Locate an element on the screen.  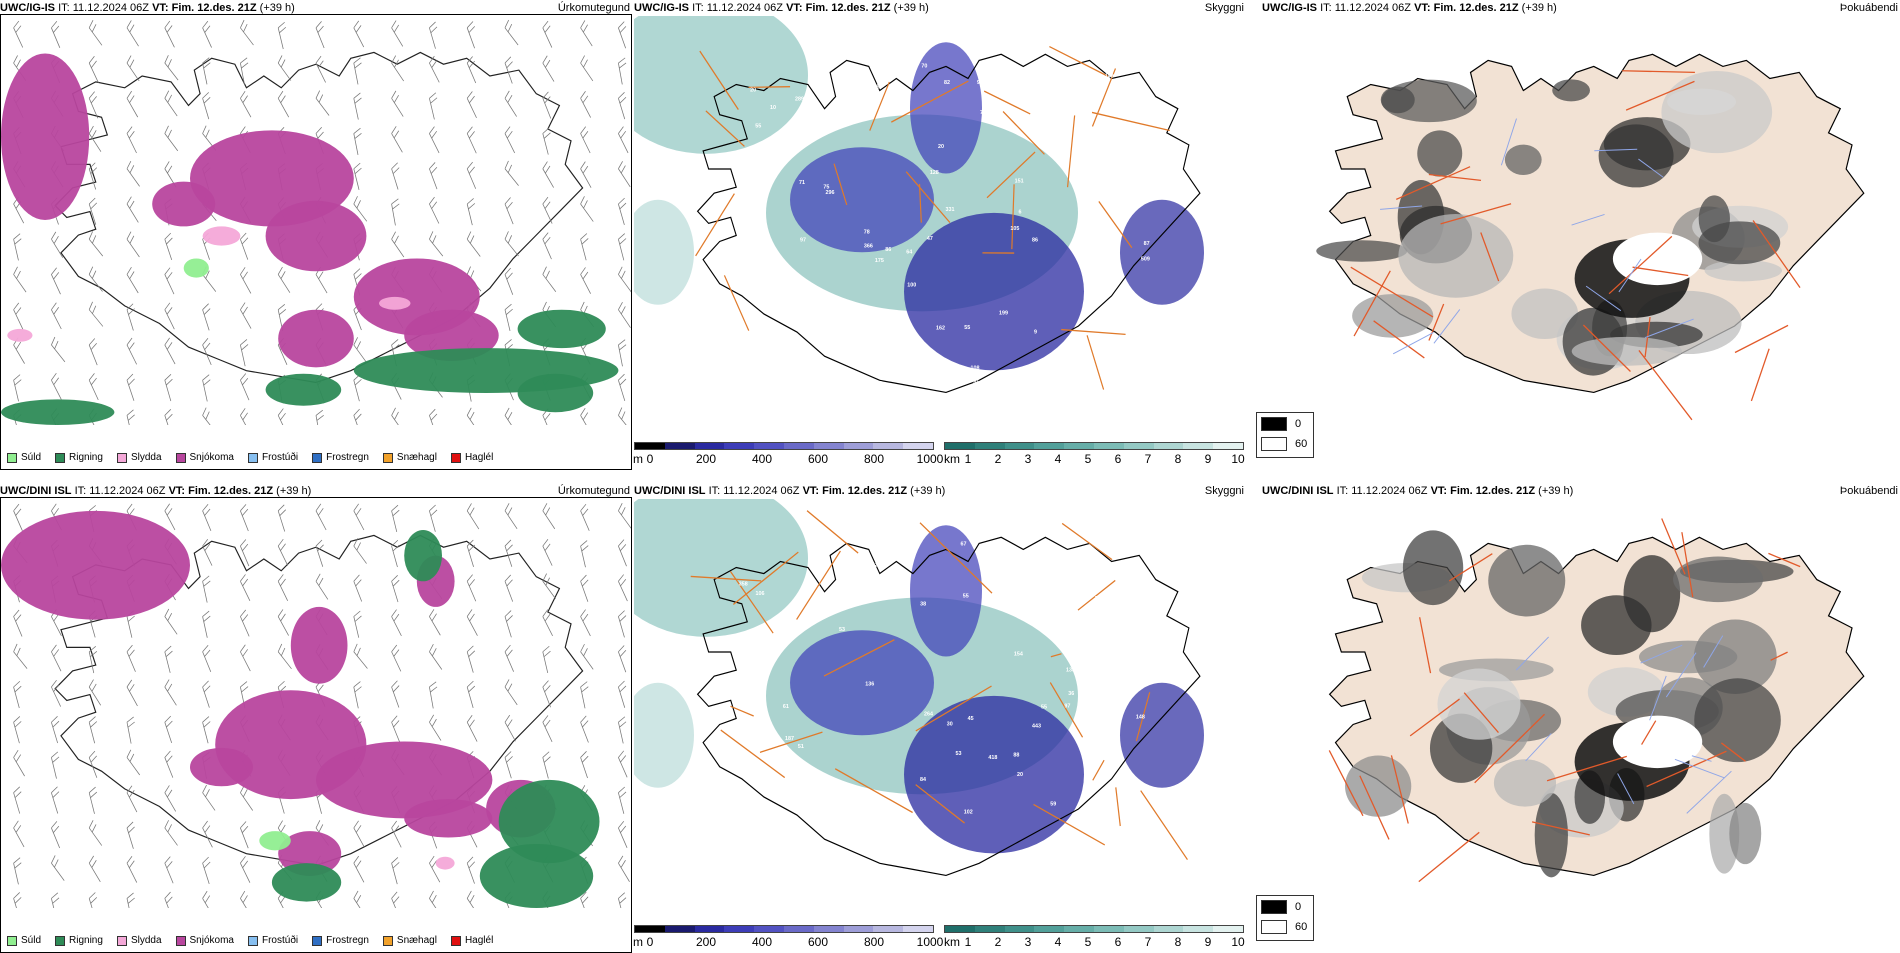
visibility-value-label: 57 is located at coordinates (1105, 239).